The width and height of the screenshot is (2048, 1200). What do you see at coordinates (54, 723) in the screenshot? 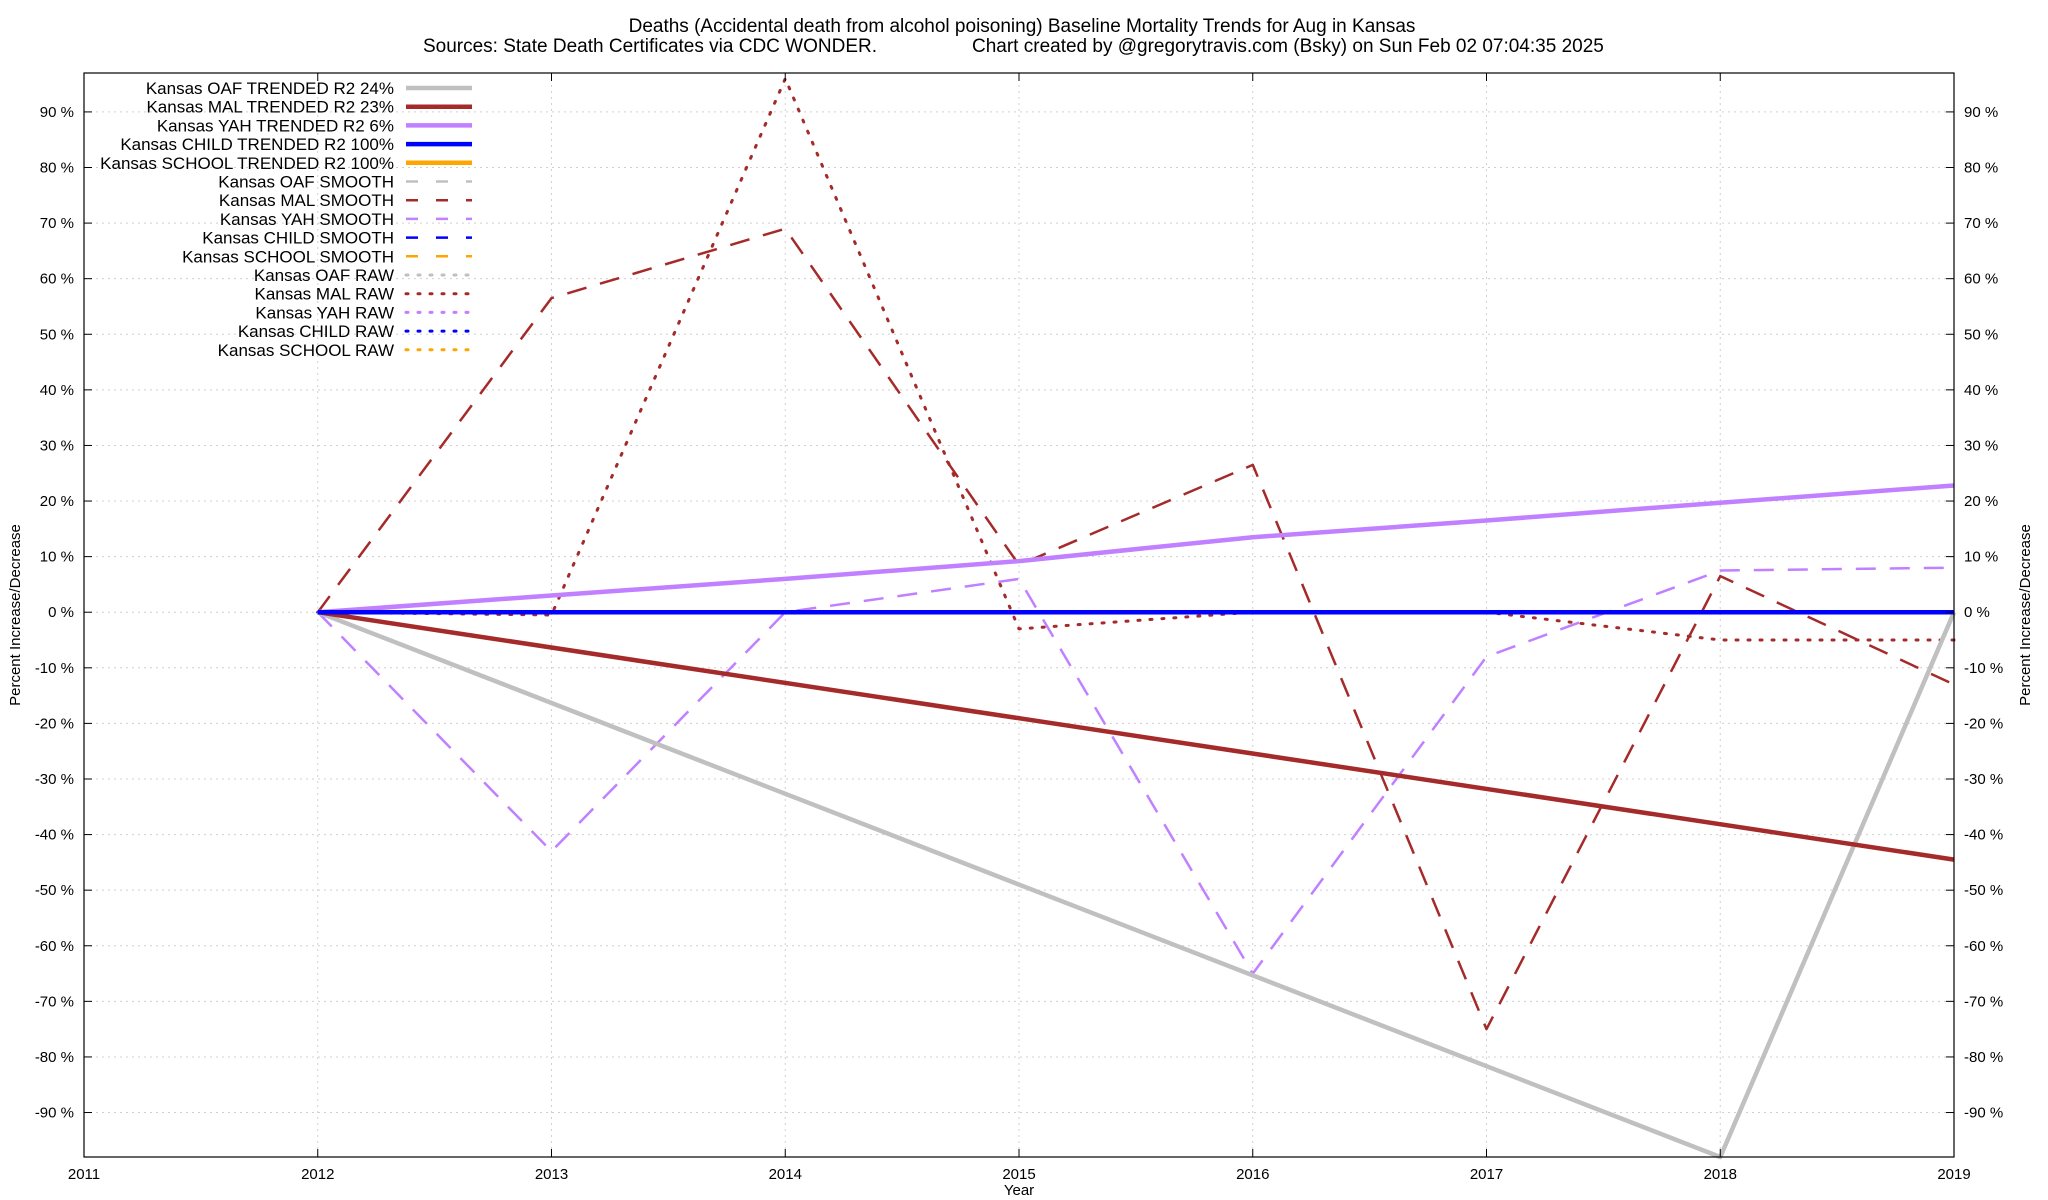
I see `y-tick-label-left: -20 %` at bounding box center [54, 723].